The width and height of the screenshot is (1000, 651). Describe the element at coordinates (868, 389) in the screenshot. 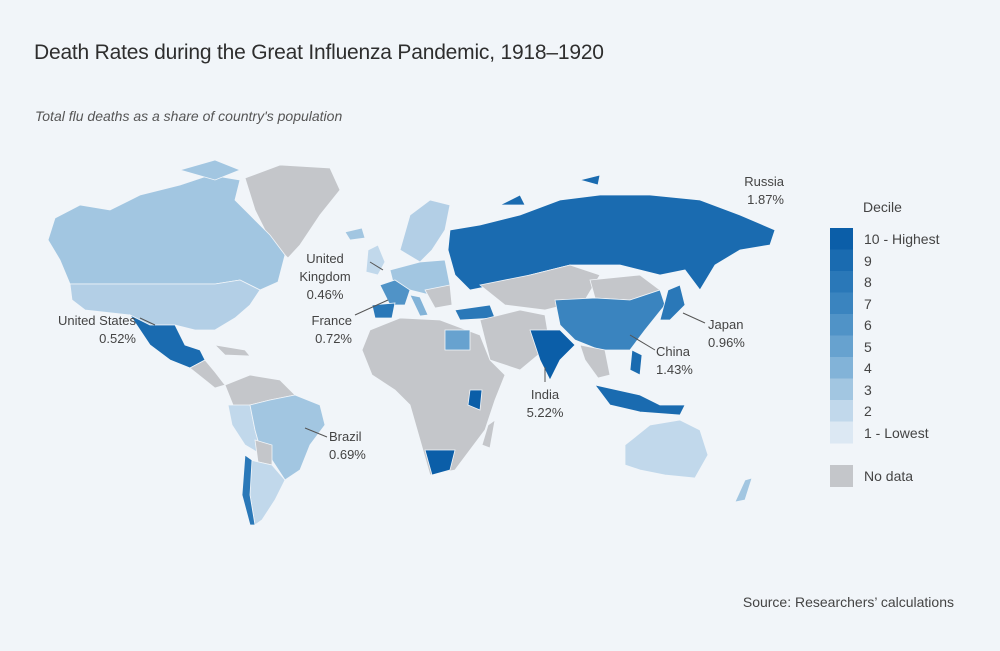

I see `legend-label-3: 3` at that location.